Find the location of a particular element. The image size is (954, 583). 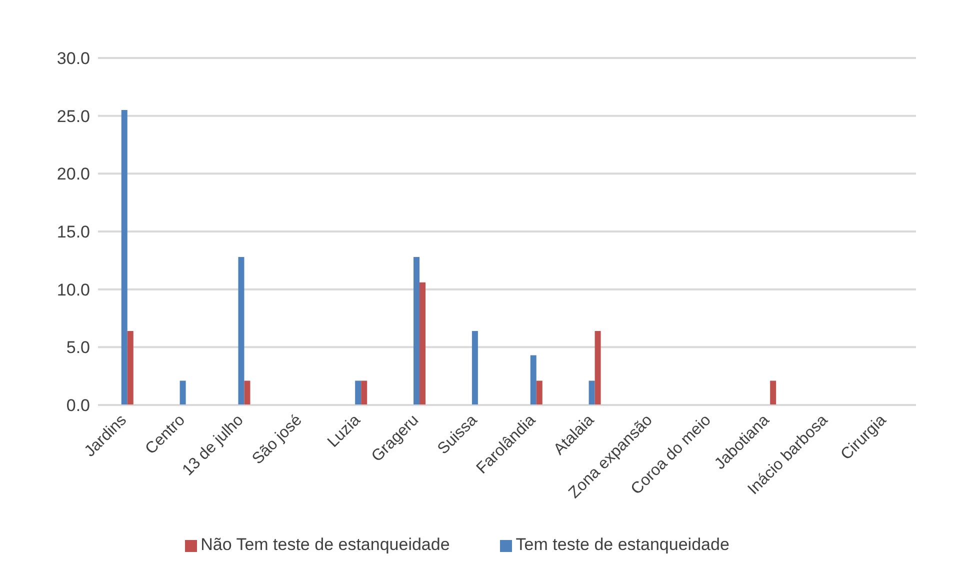

y-tick-label: 20.0 is located at coordinates (73, 174).